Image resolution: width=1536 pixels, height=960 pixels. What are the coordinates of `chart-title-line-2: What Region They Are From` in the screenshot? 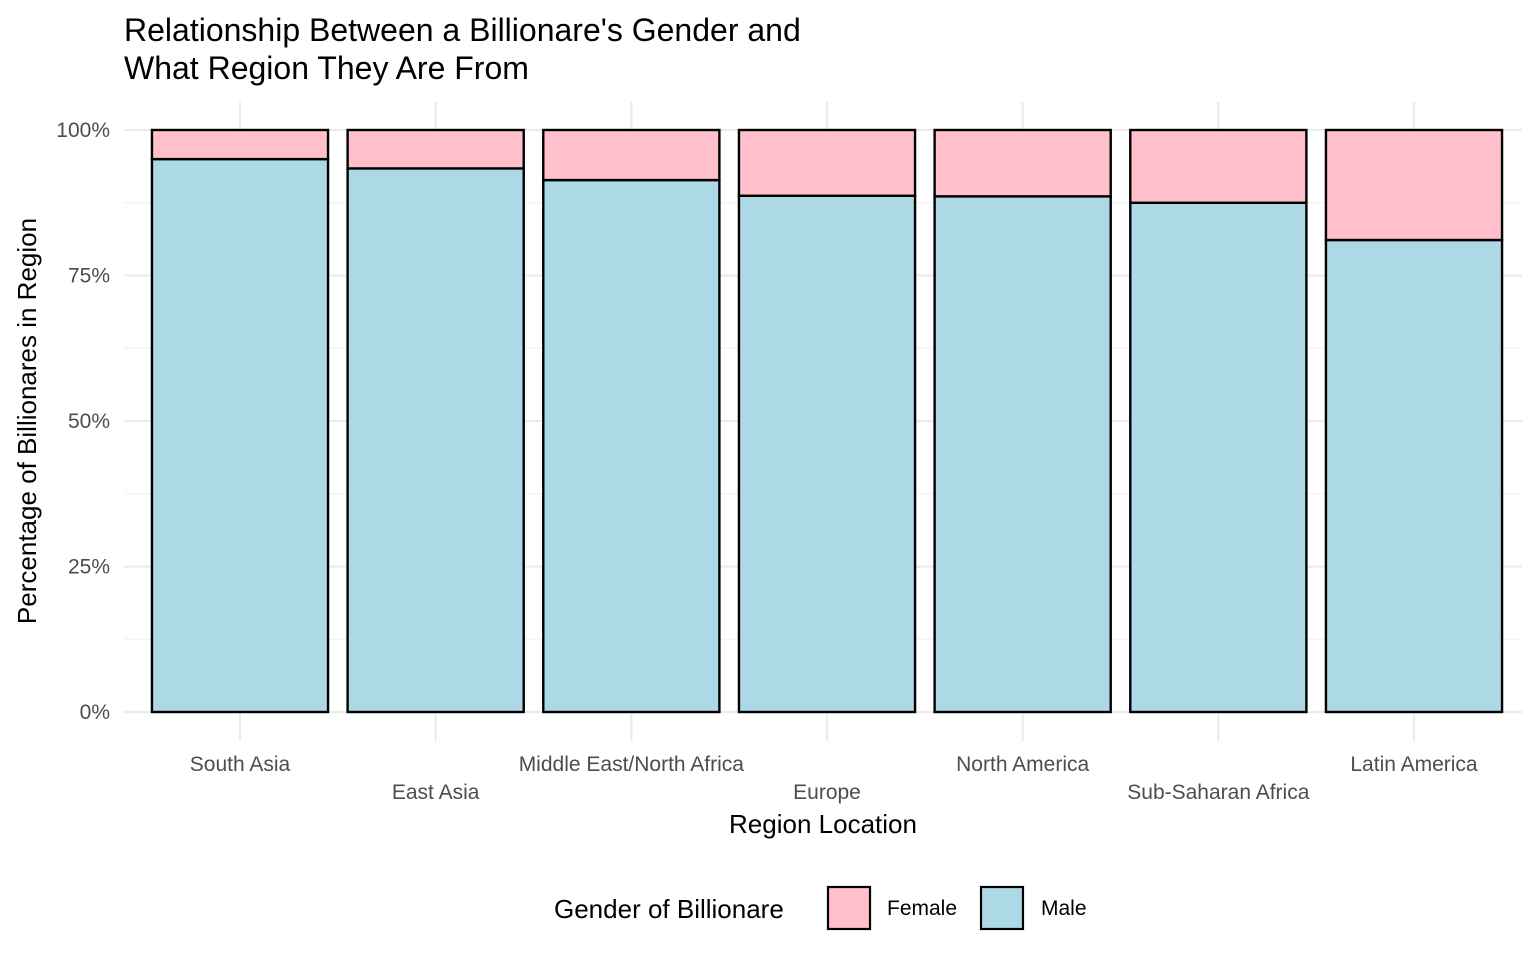 It's located at (326, 68).